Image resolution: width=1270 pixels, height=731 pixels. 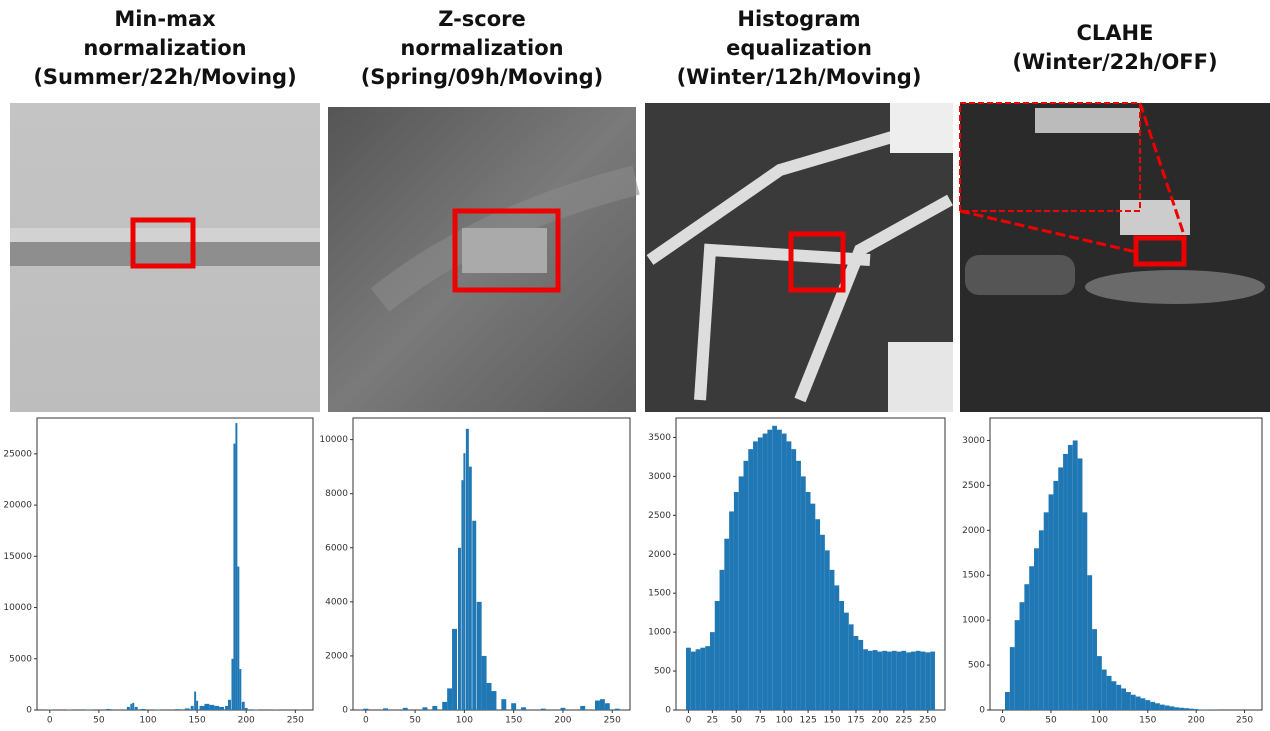 I want to click on panel-title: (Winter/12h/Moving), so click(x=799, y=77).